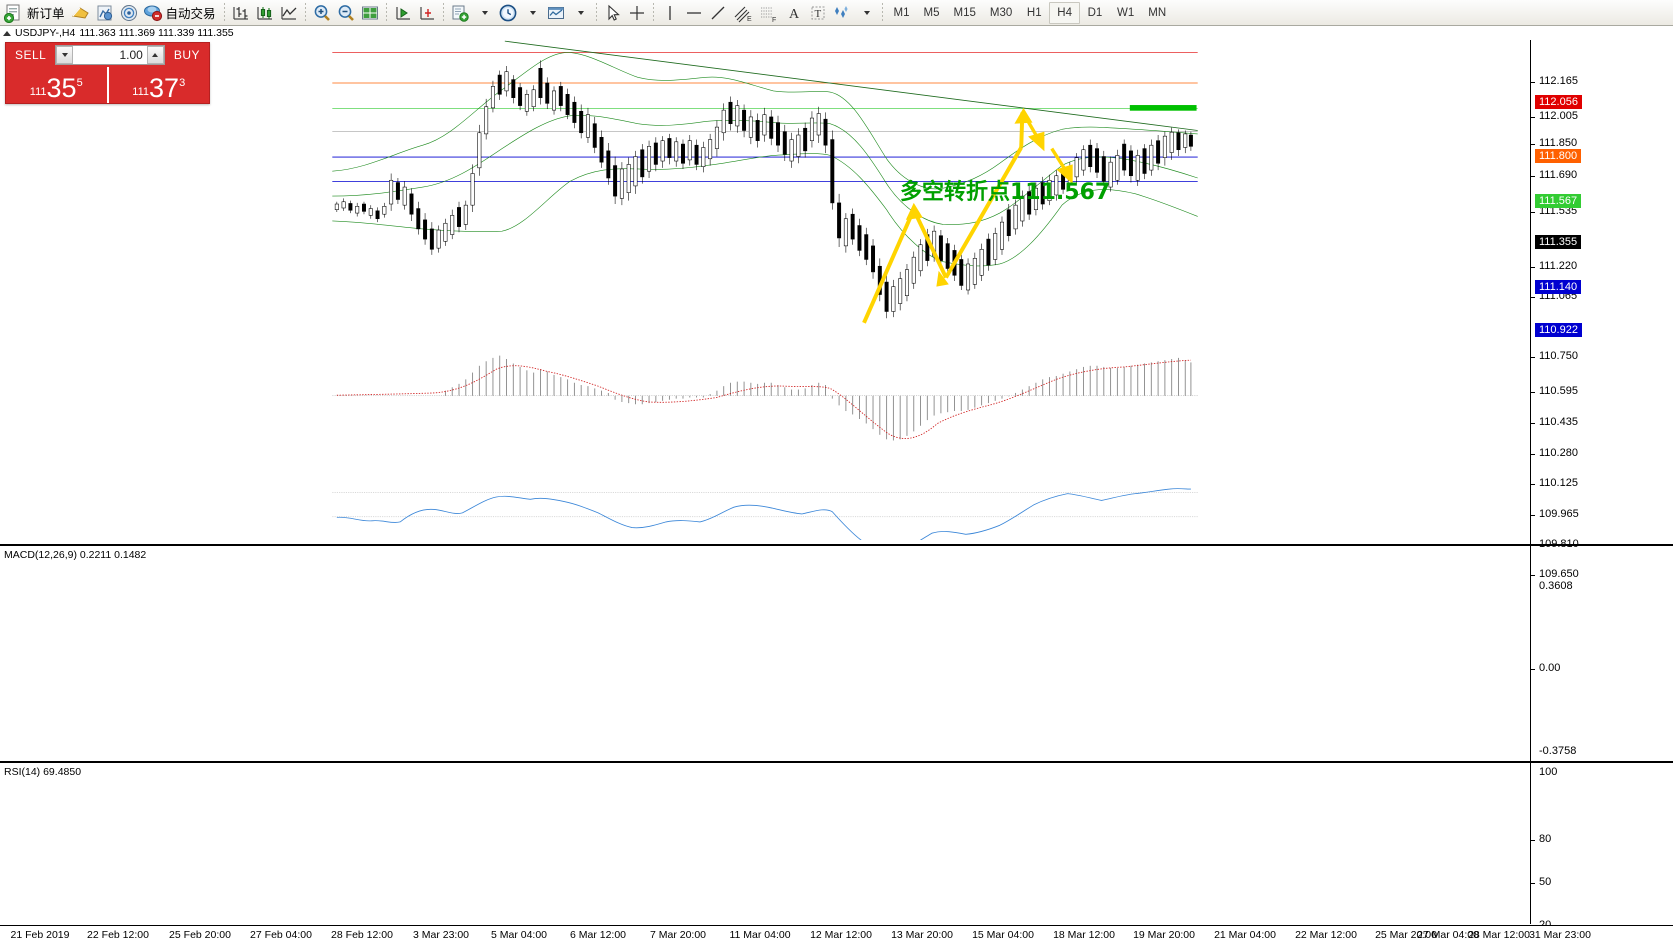 The width and height of the screenshot is (1673, 947). Describe the element at coordinates (794, 13) in the screenshot. I see `text-icon: A` at that location.